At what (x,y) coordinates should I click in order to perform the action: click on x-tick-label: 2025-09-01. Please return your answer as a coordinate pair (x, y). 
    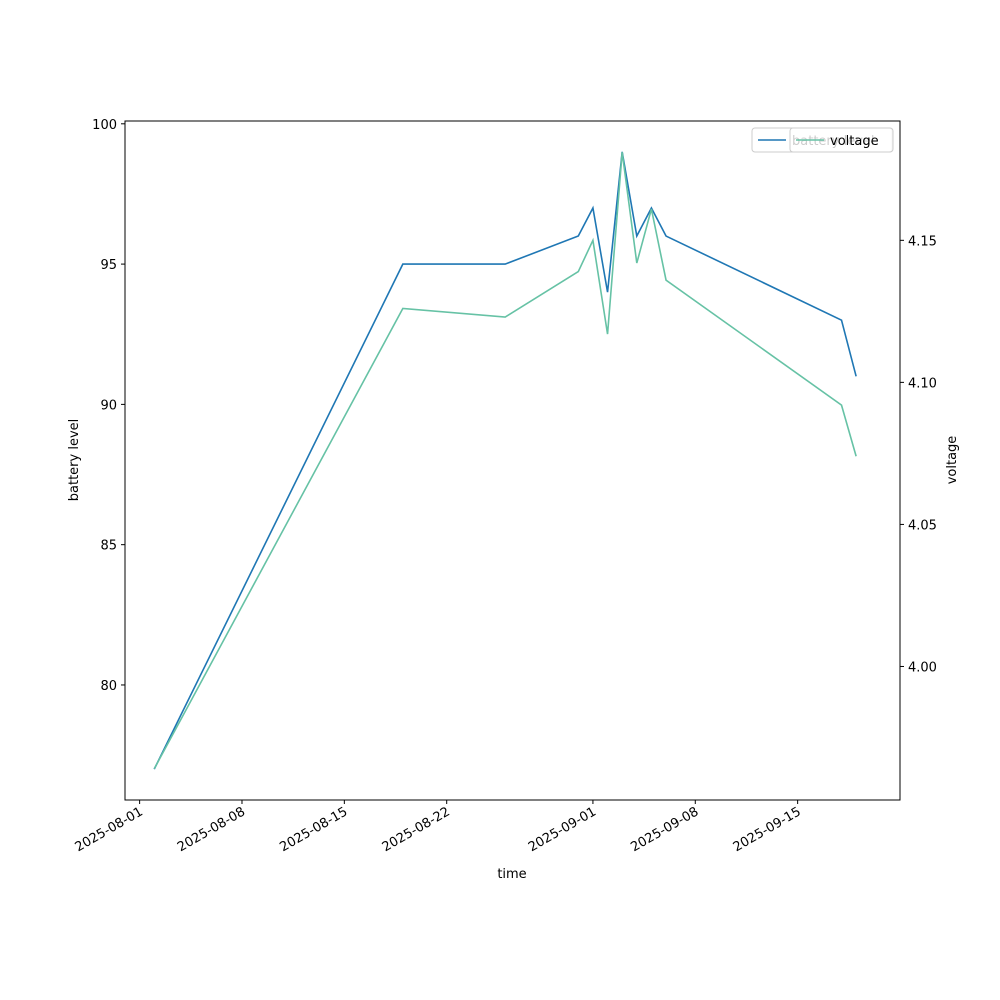
    Looking at the image, I should click on (562, 829).